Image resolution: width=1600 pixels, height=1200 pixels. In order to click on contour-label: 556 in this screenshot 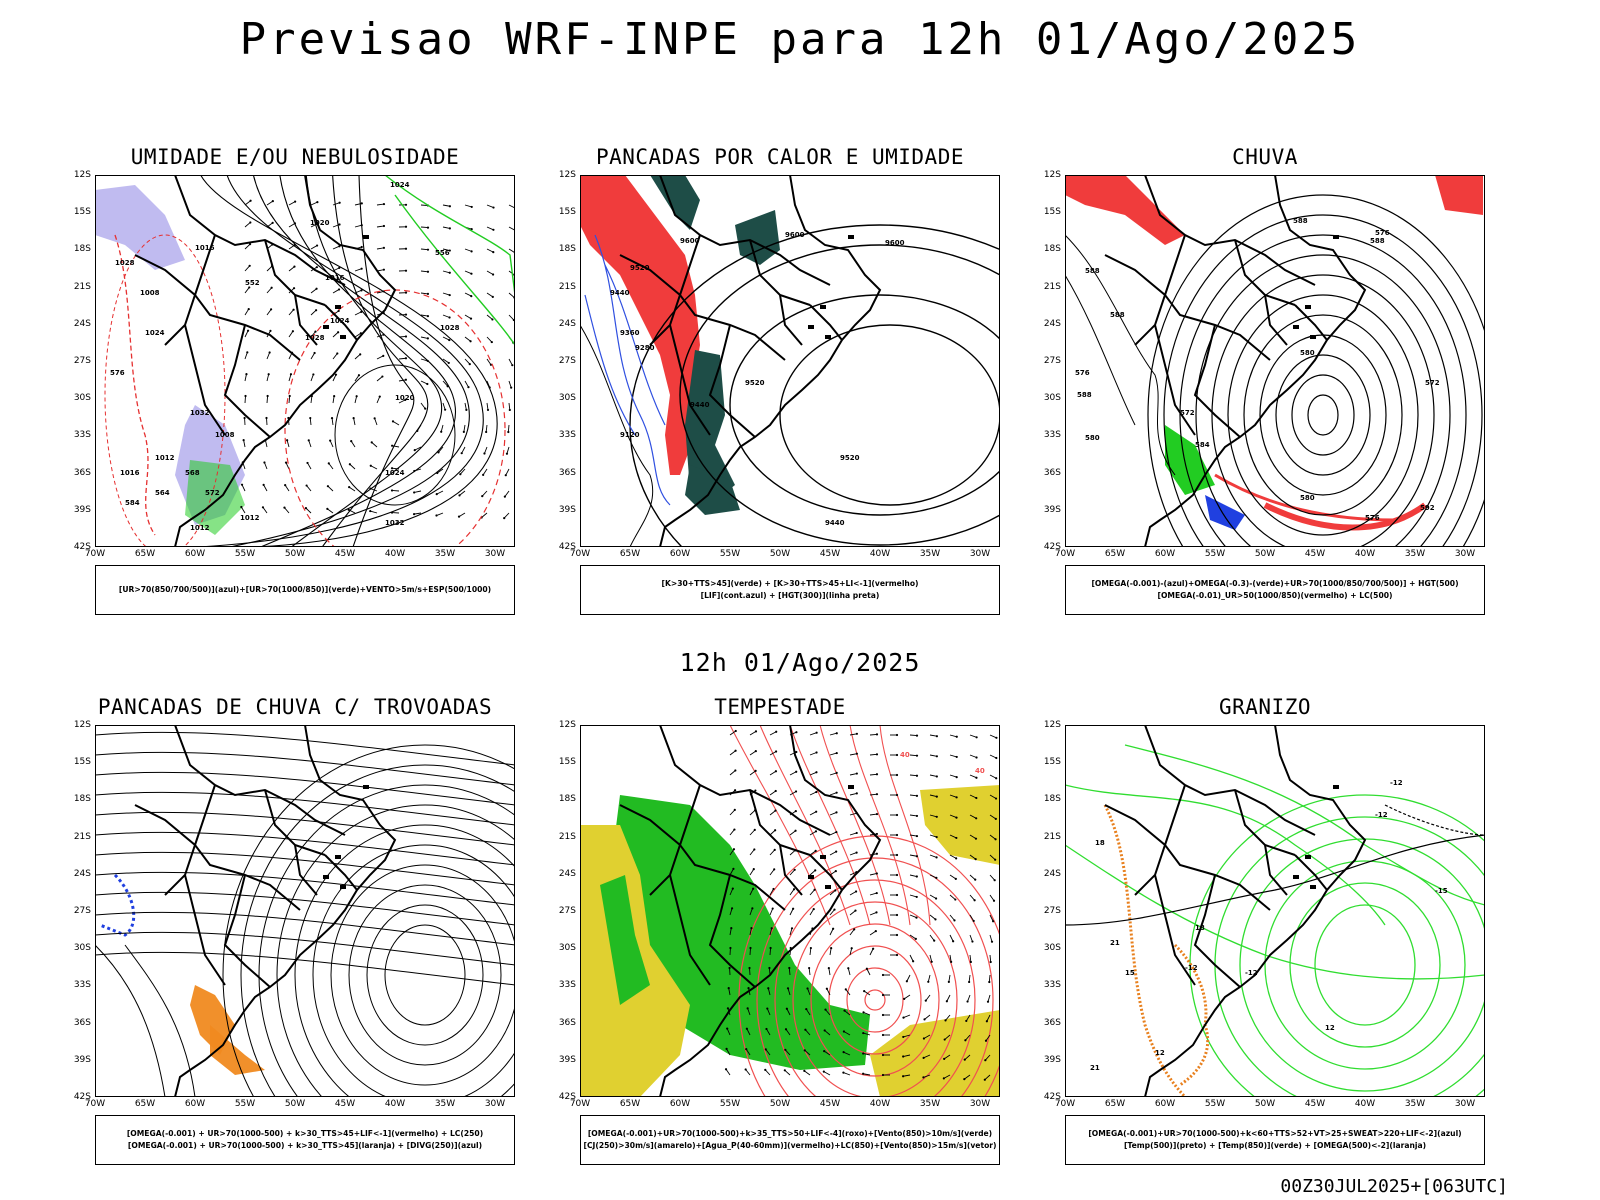, I will do `click(442, 253)`.